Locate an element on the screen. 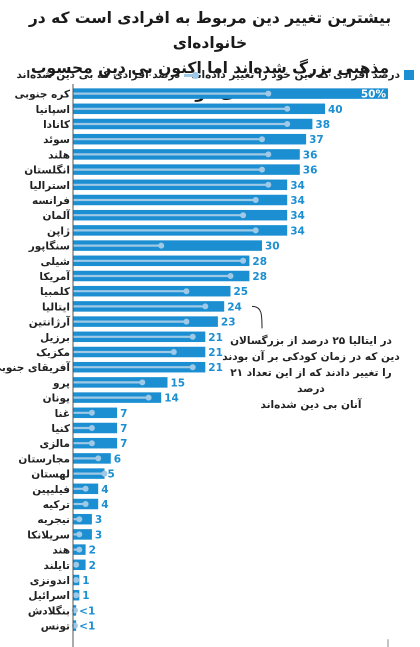 This screenshot has height=647, width=420. category-label: برزیل is located at coordinates (55, 338).